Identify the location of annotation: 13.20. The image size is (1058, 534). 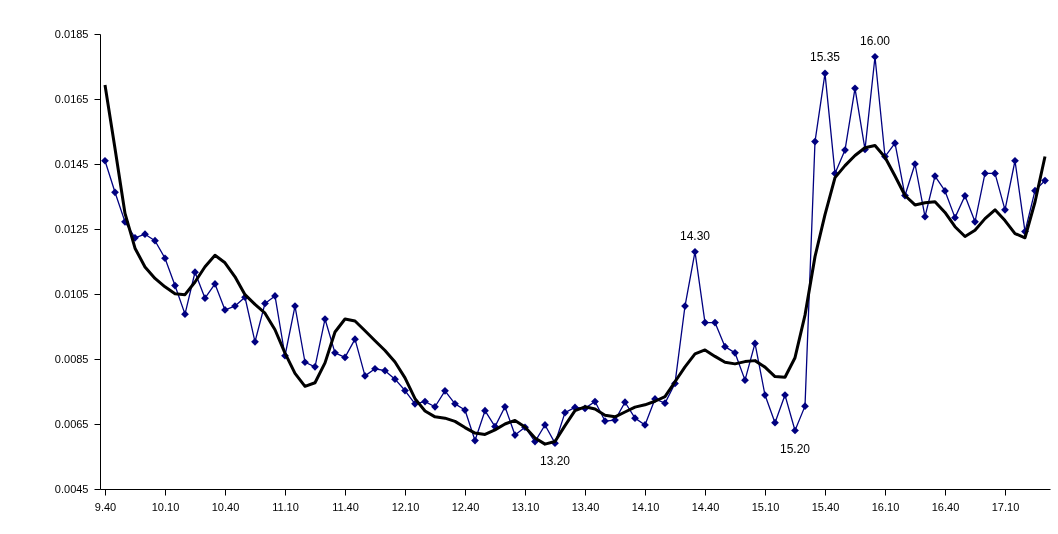
(555, 461).